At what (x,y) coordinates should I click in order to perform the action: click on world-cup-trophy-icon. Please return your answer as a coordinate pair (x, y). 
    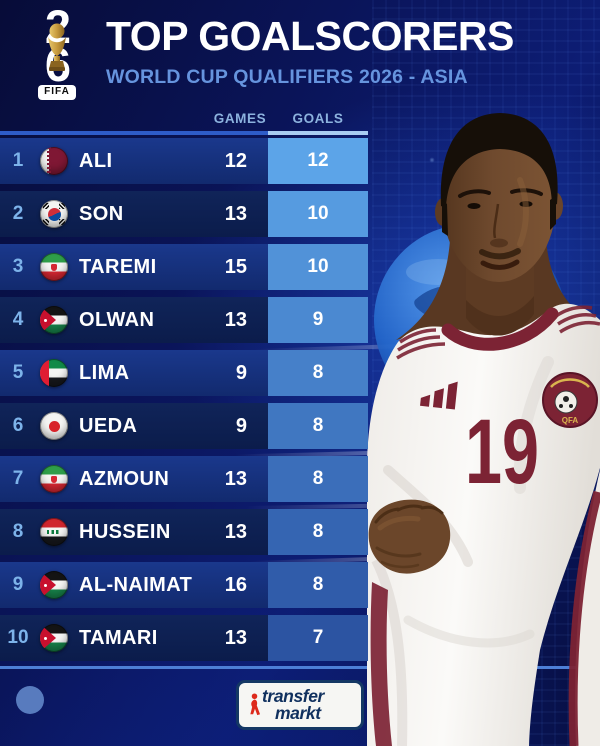
    Looking at the image, I should click on (57, 51).